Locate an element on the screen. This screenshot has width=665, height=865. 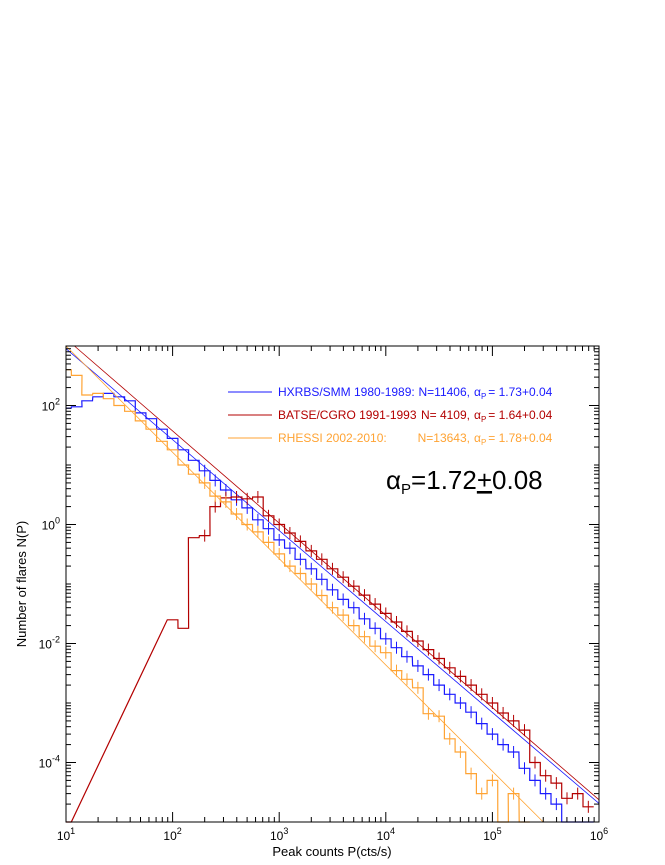
annotation-uncertainty: 0.08 is located at coordinates (517, 480).